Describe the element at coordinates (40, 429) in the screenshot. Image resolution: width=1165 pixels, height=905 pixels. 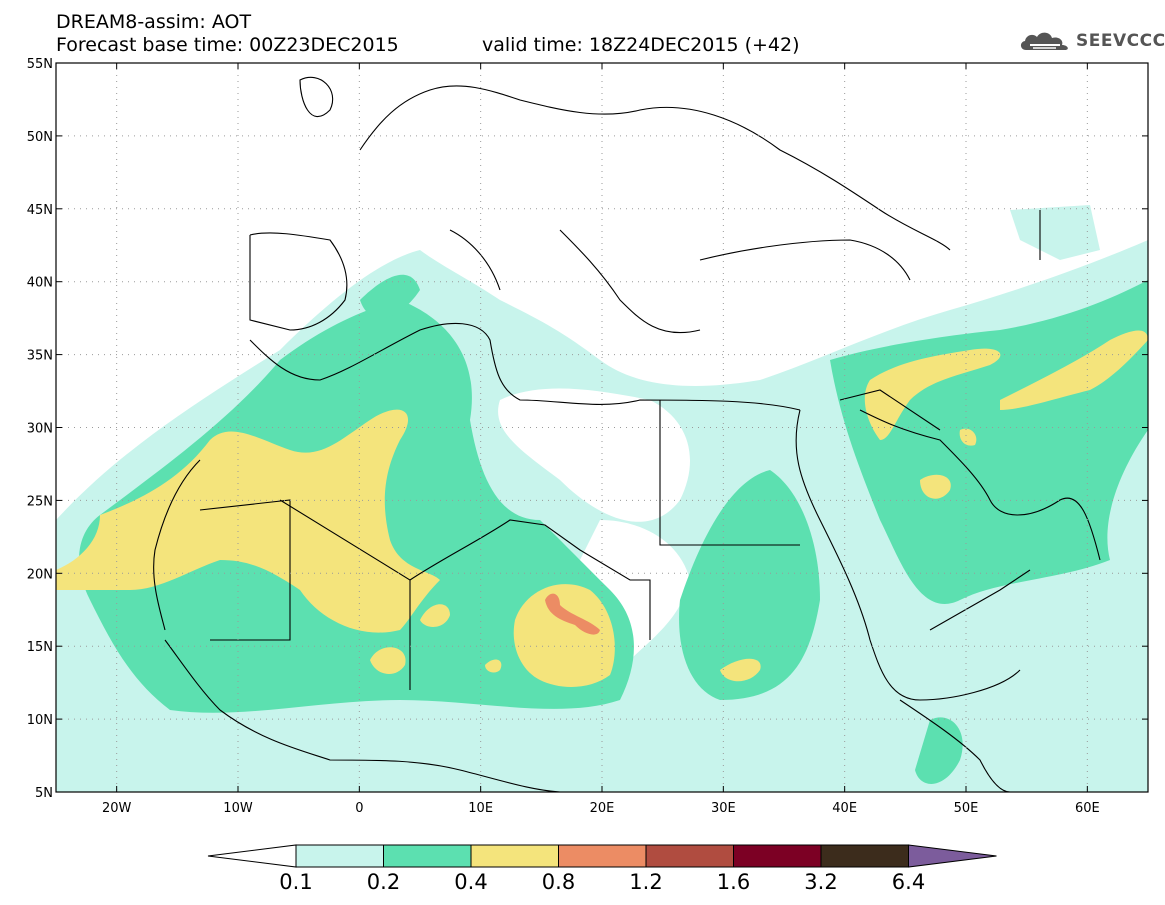
I see `lat-tick-label: 30N` at that location.